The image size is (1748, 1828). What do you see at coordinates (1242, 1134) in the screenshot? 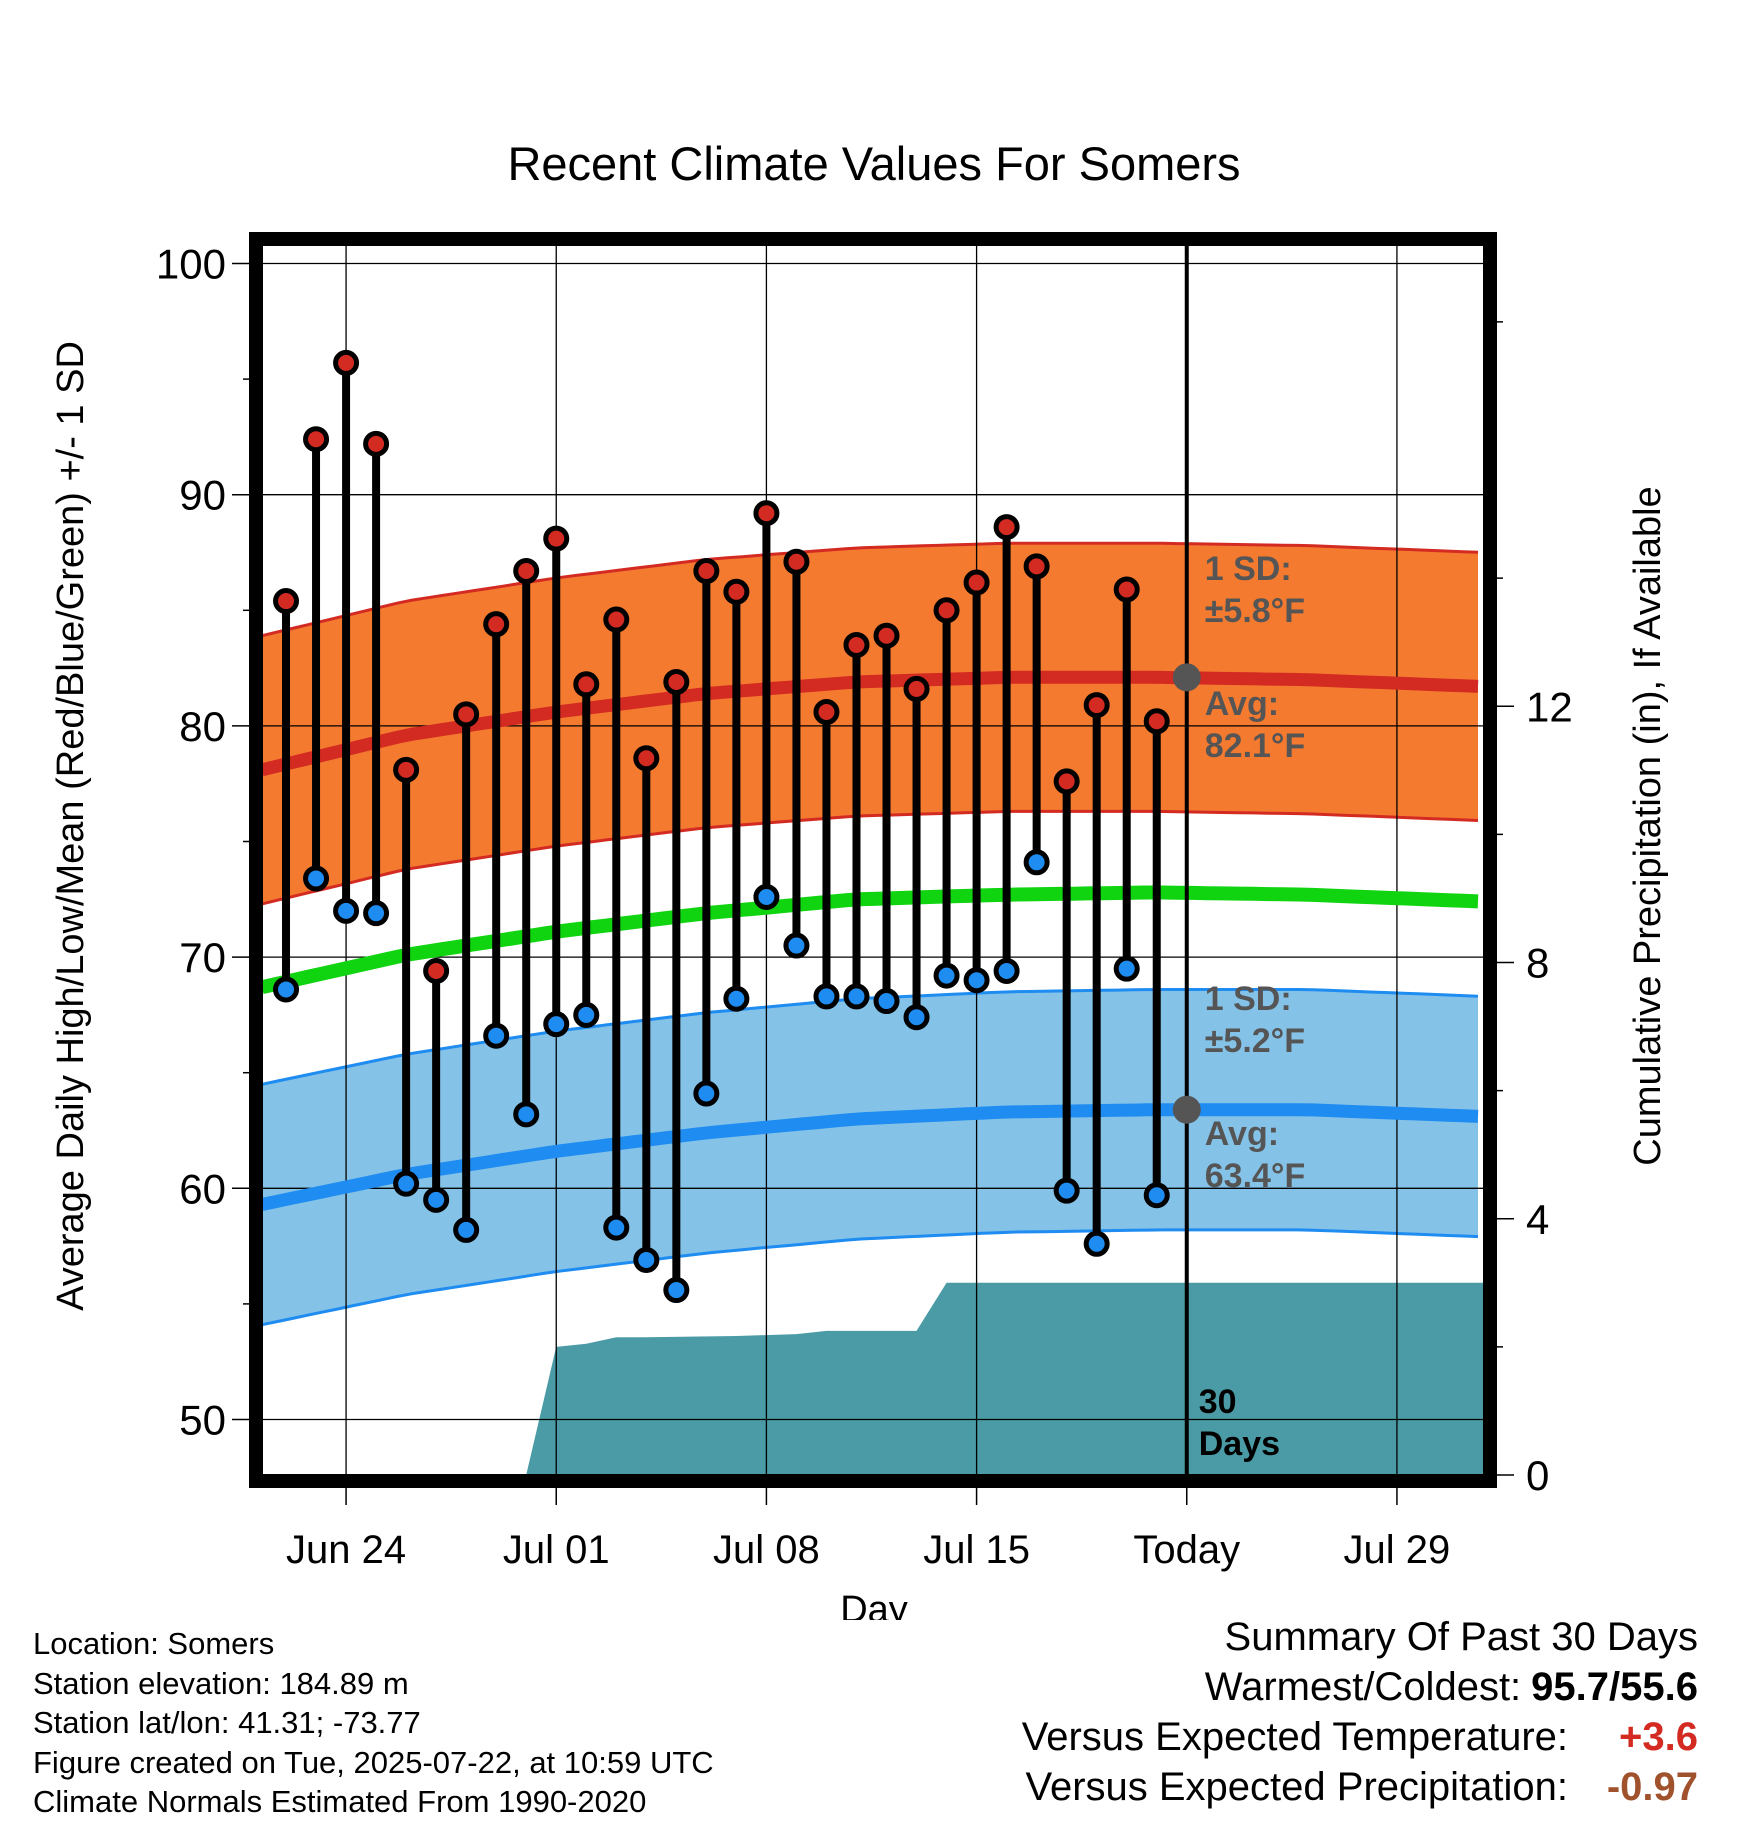
I see `low-avg-label: Avg:` at bounding box center [1242, 1134].